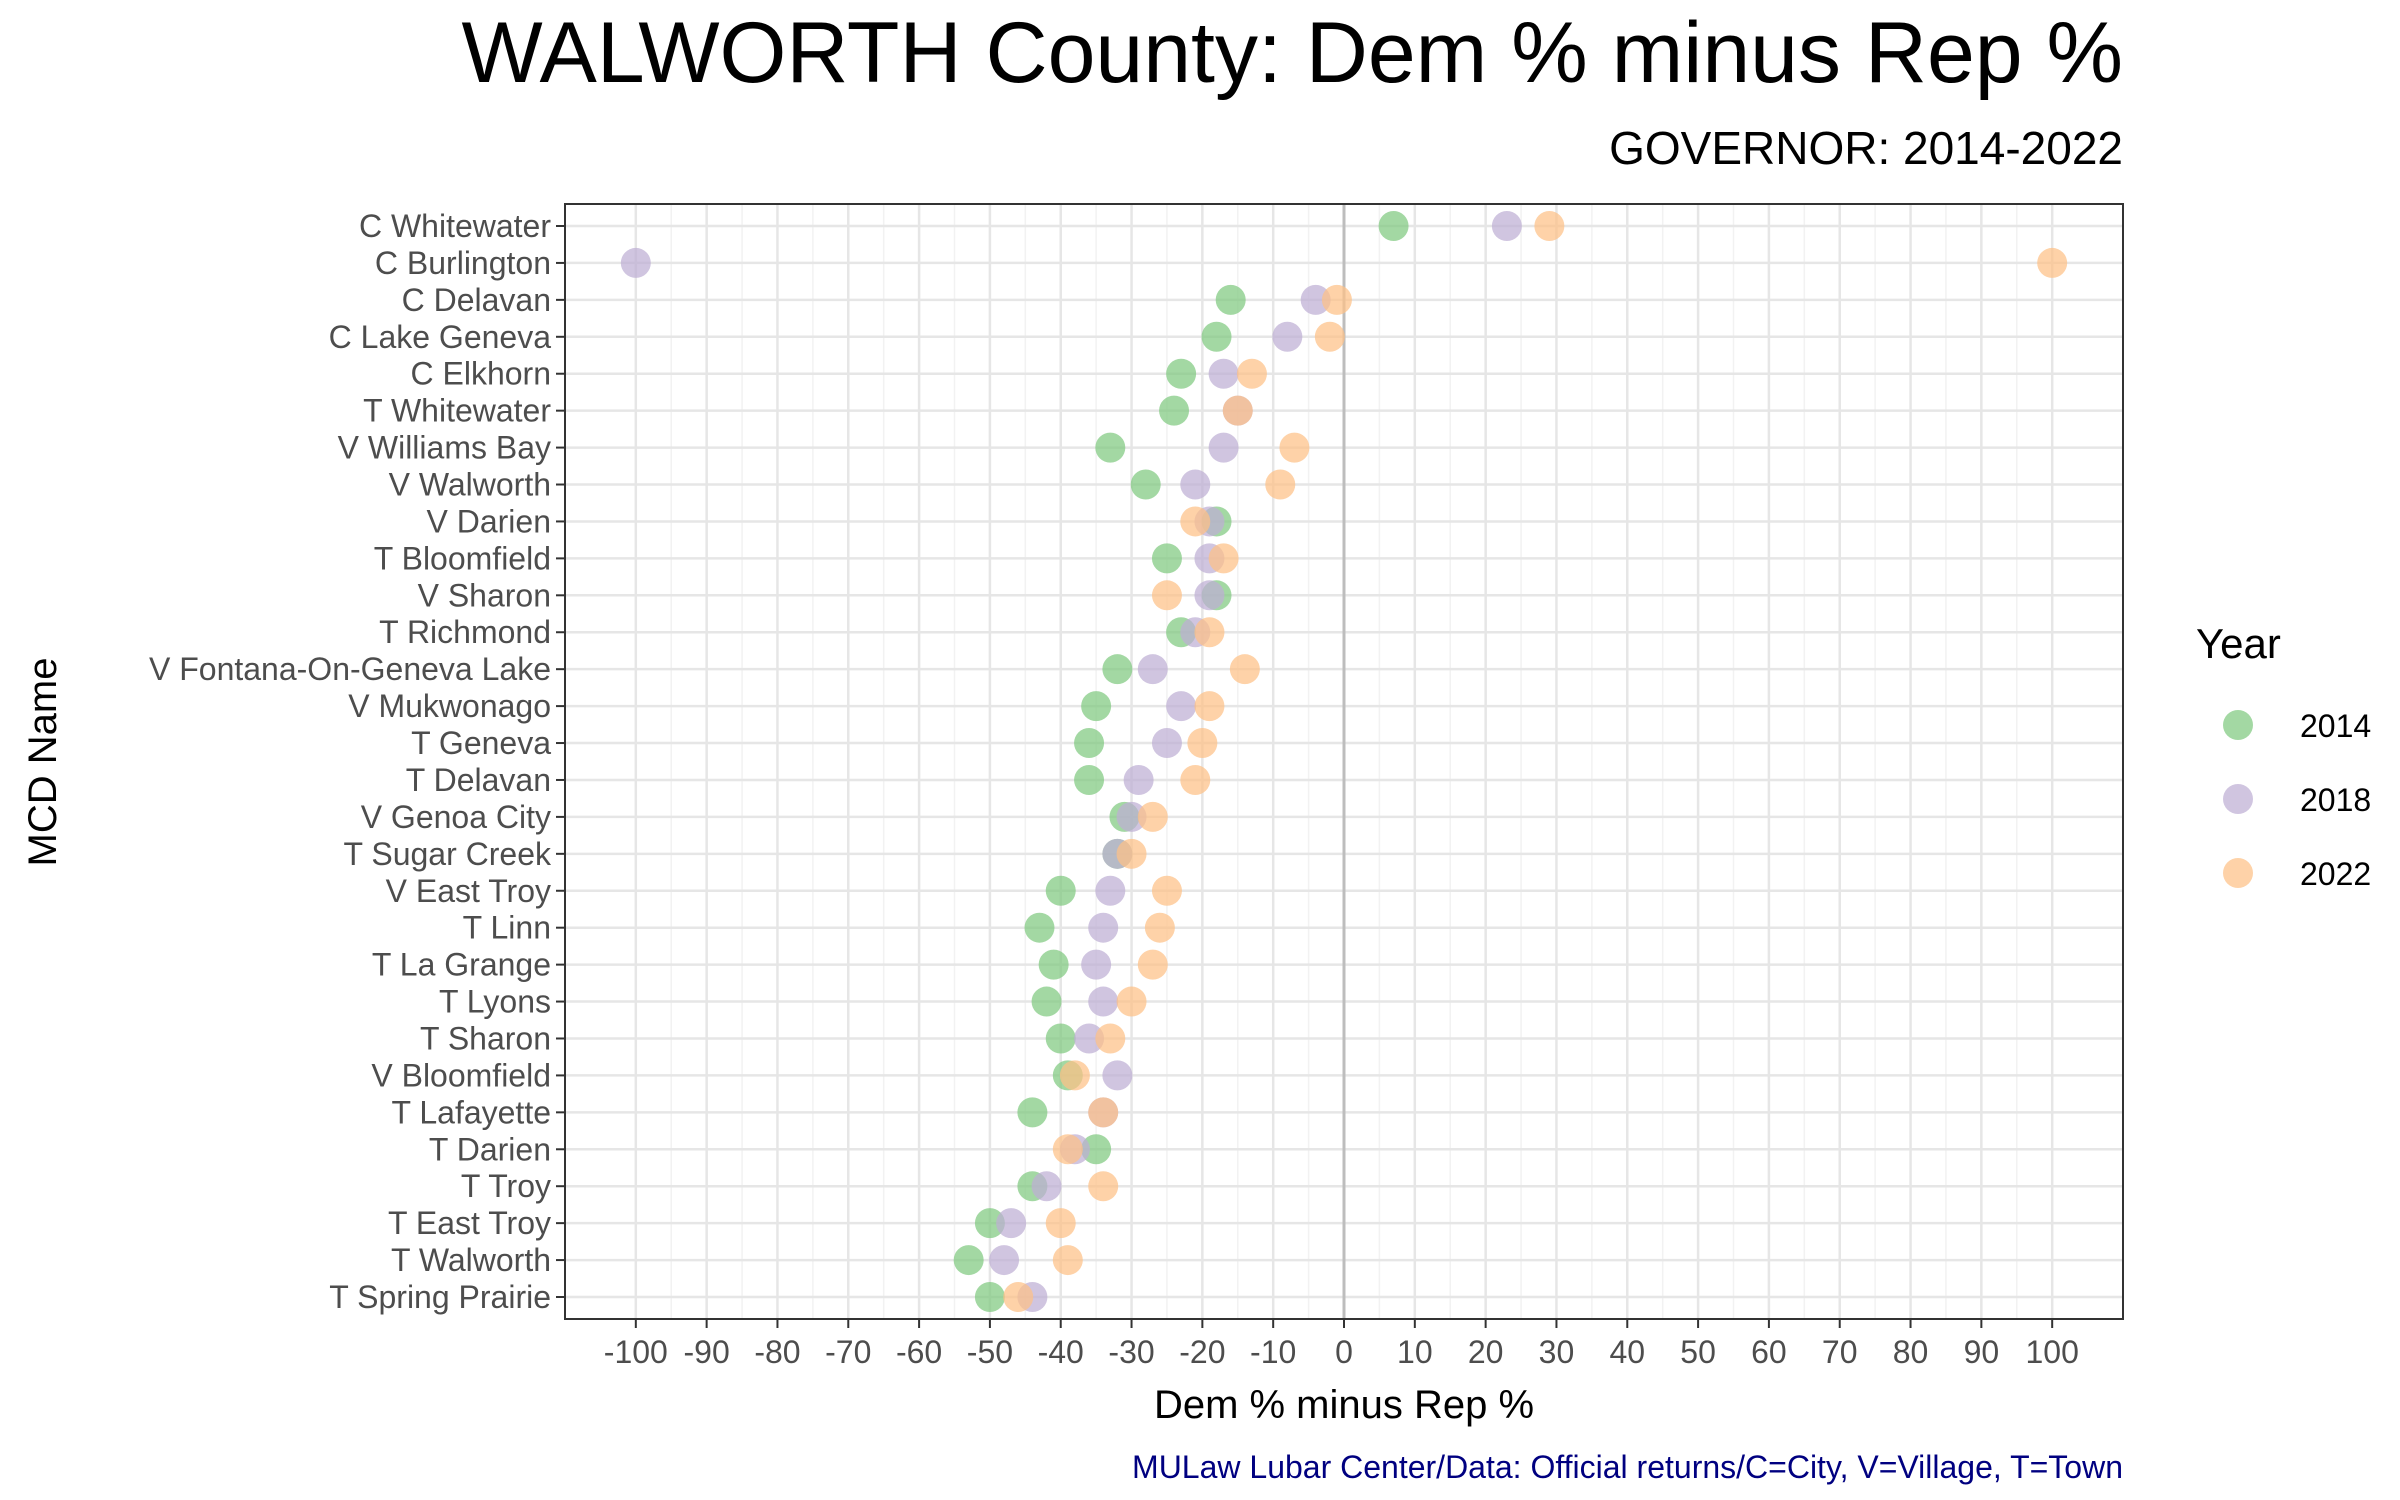 This screenshot has width=2400, height=1500. What do you see at coordinates (465, 632) in the screenshot?
I see `y-tick-label: T Richmond` at bounding box center [465, 632].